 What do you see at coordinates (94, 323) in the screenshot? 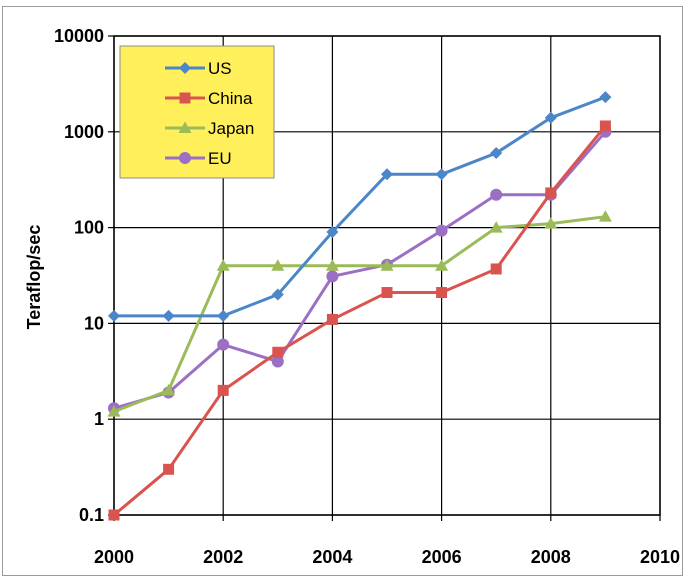
I see `y-tick-label: 10` at bounding box center [94, 323].